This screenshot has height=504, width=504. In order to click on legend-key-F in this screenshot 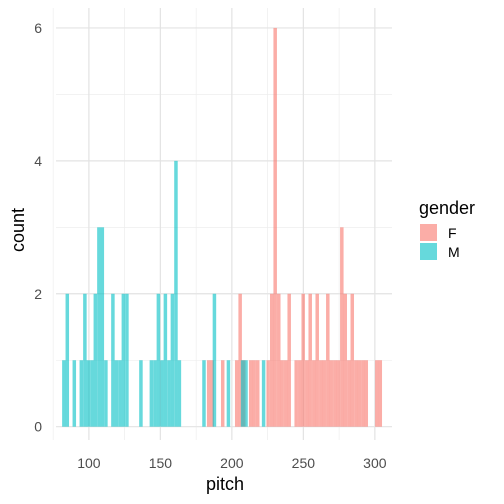, I will do `click(428, 232)`.